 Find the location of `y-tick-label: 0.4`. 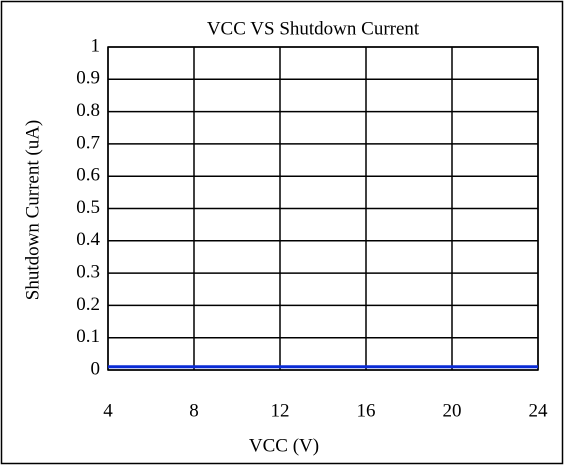

y-tick-label: 0.4 is located at coordinates (88, 239).